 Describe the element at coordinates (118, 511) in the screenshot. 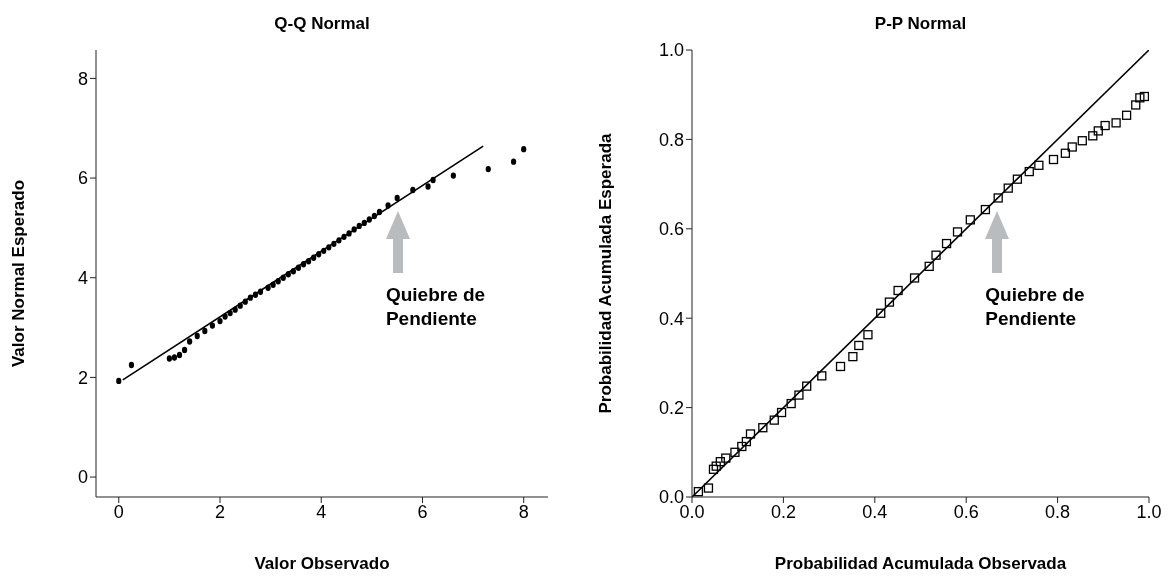

I see `x-tick-label: 0` at that location.